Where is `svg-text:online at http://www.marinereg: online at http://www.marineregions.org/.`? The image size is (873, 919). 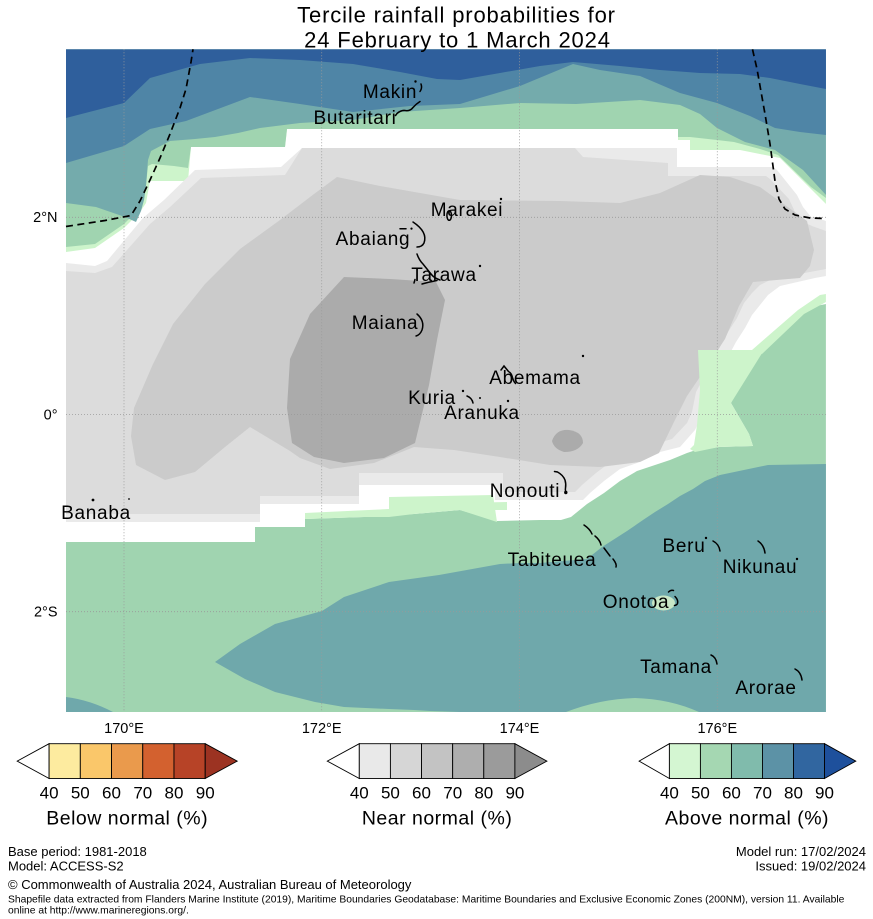 svg-text:online at http://www.marinereg: online at http://www.marineregions.org/. is located at coordinates (98, 911).